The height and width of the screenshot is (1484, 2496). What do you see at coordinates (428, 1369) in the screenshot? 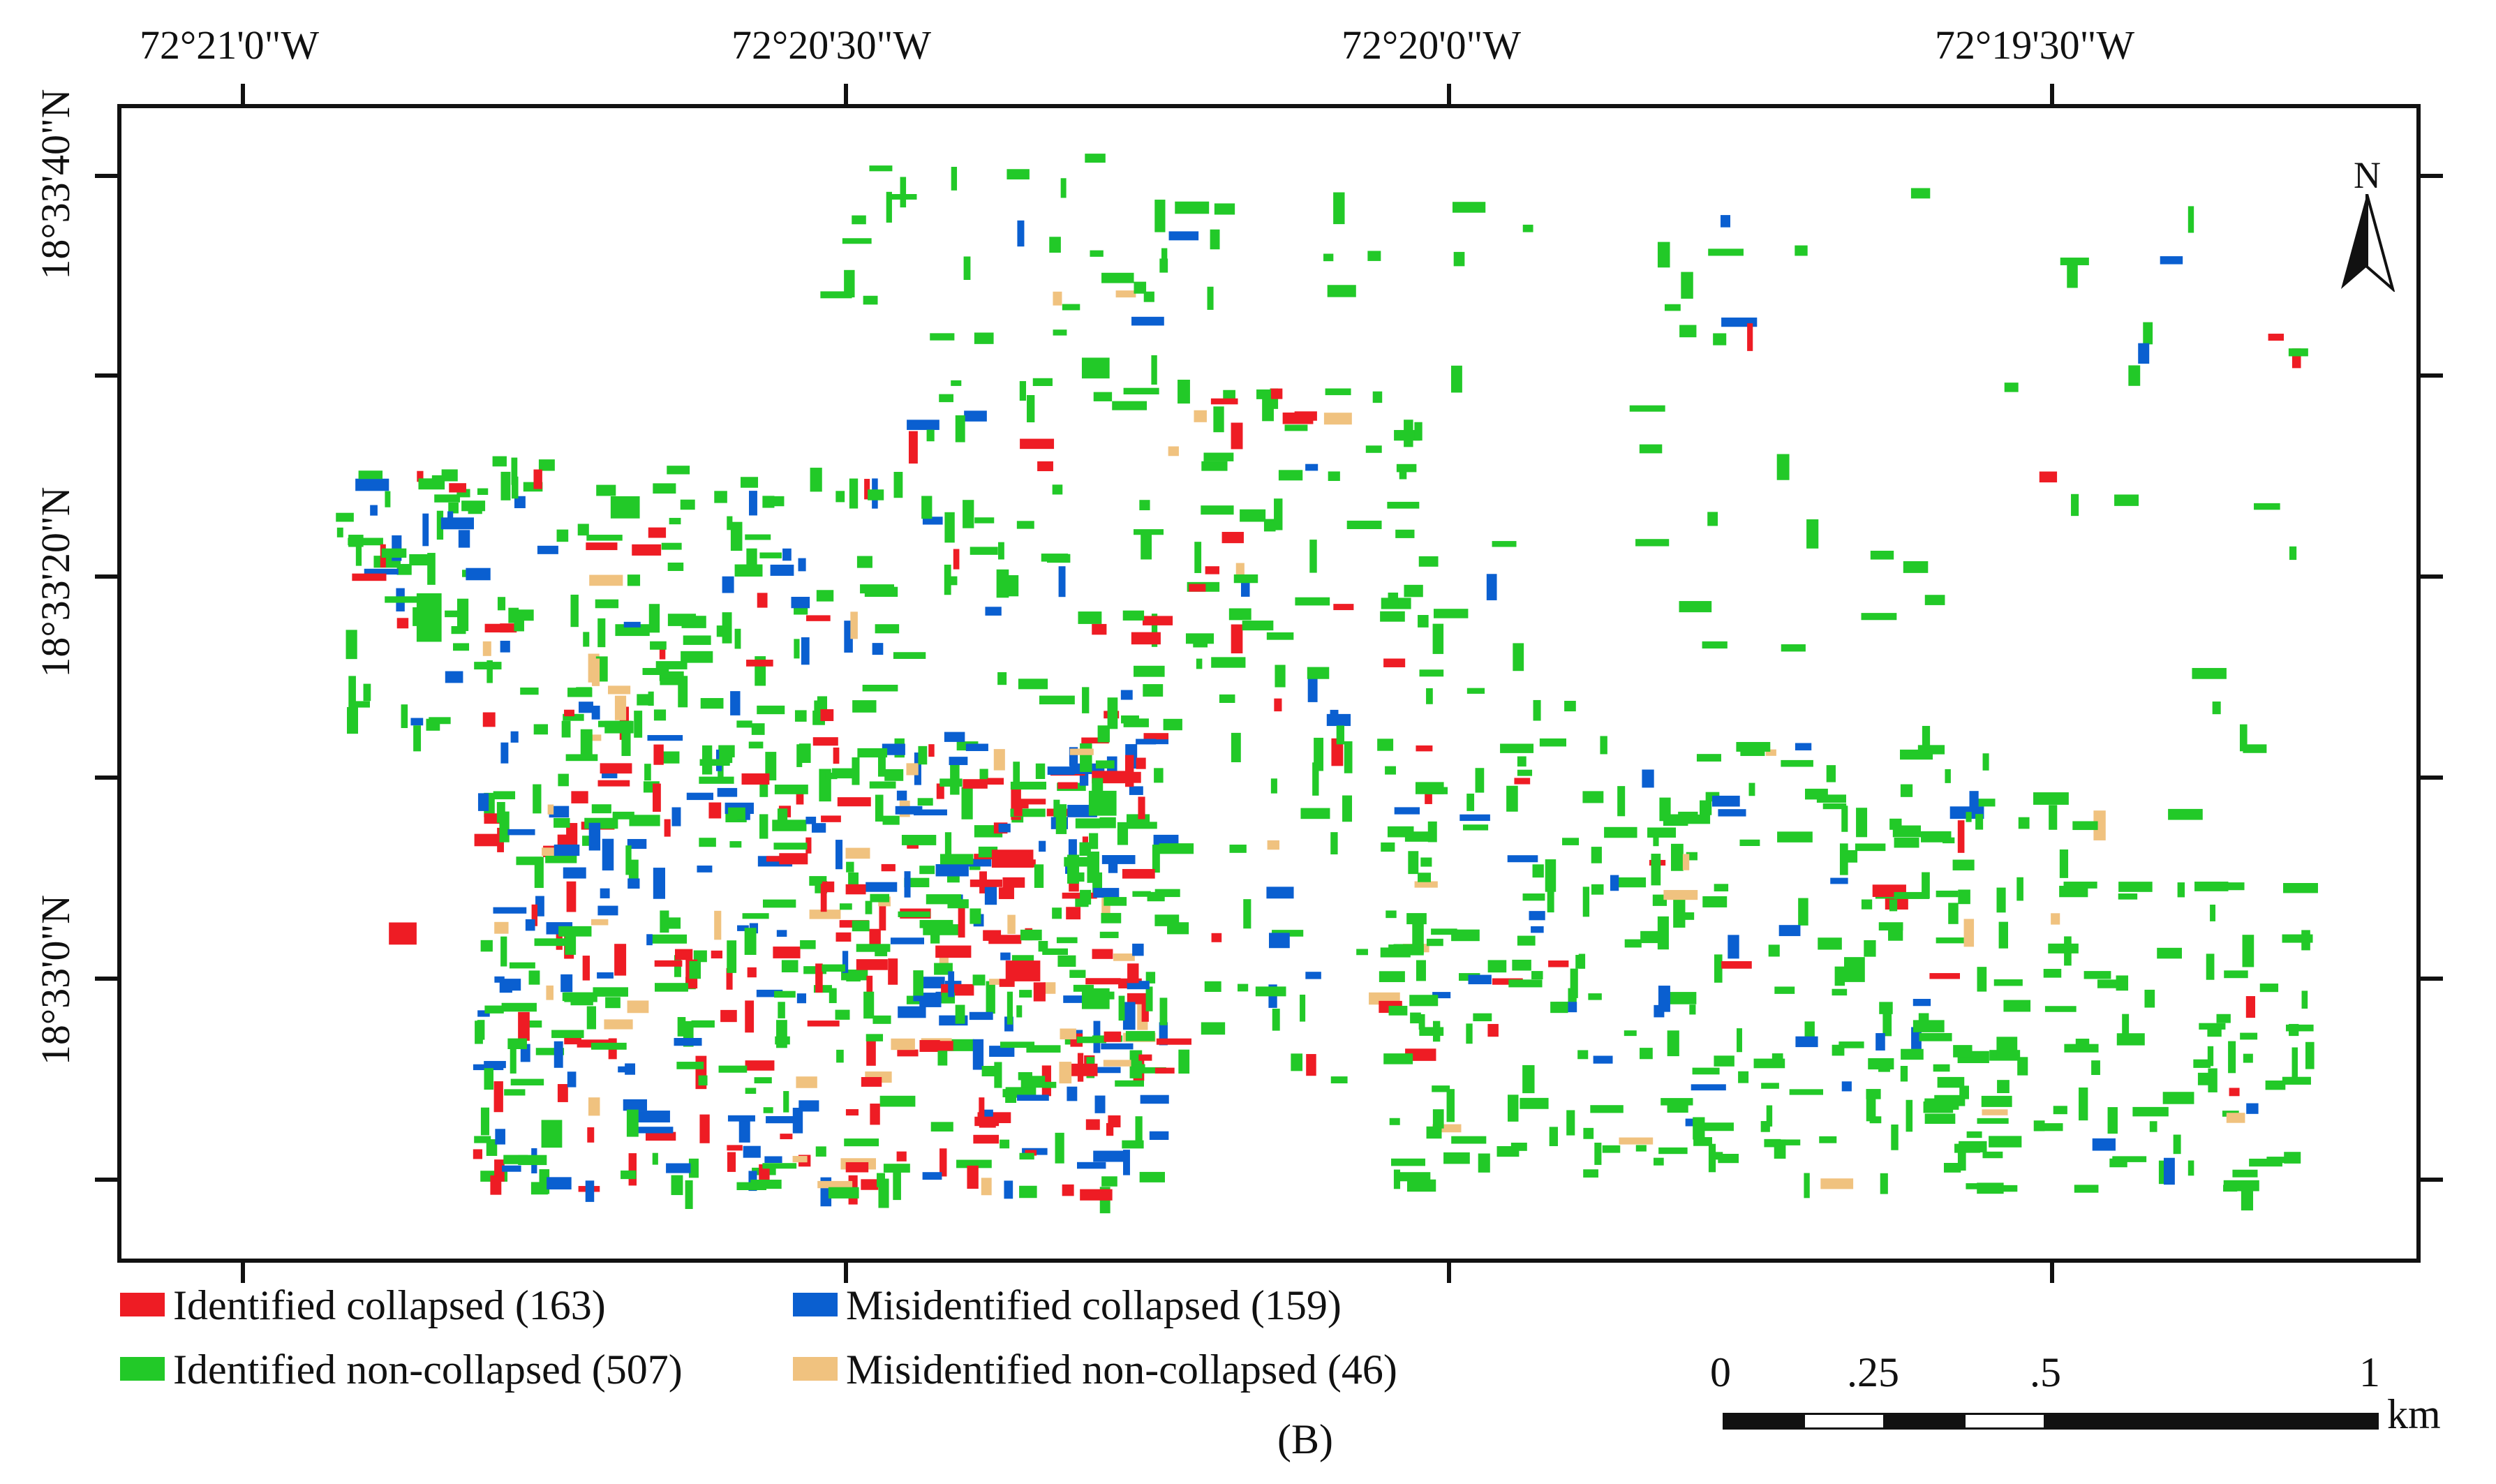
I see `legend-label-identified-non-collapsed: Identified non-collapsed (507)` at bounding box center [428, 1369].